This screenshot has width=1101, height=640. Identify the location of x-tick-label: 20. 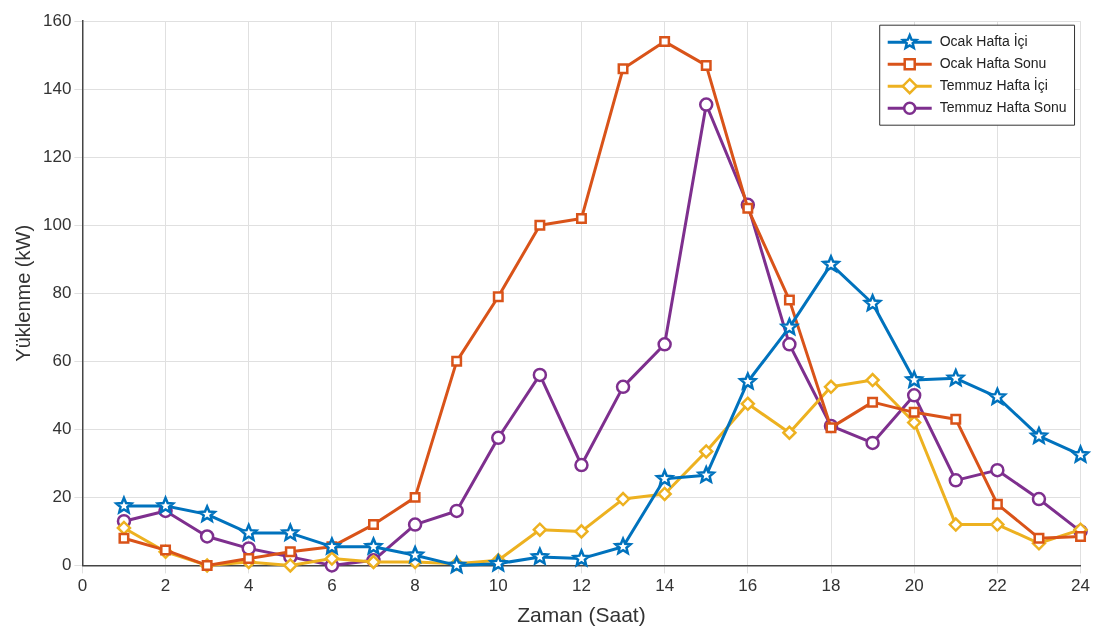
(914, 586).